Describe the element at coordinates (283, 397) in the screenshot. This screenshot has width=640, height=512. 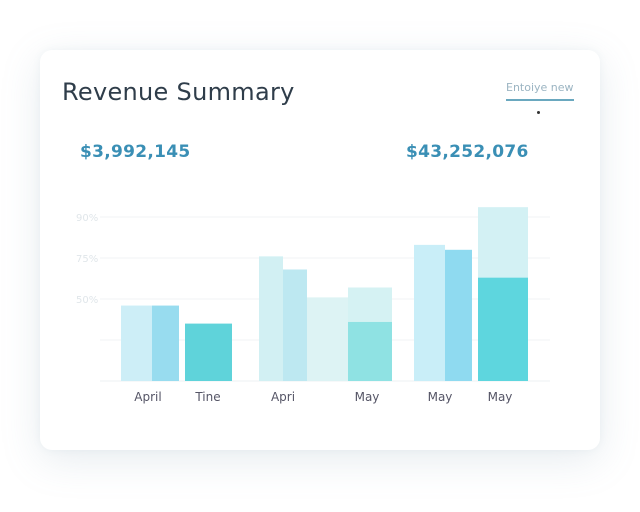
I see `x-tick-label: Apri` at that location.